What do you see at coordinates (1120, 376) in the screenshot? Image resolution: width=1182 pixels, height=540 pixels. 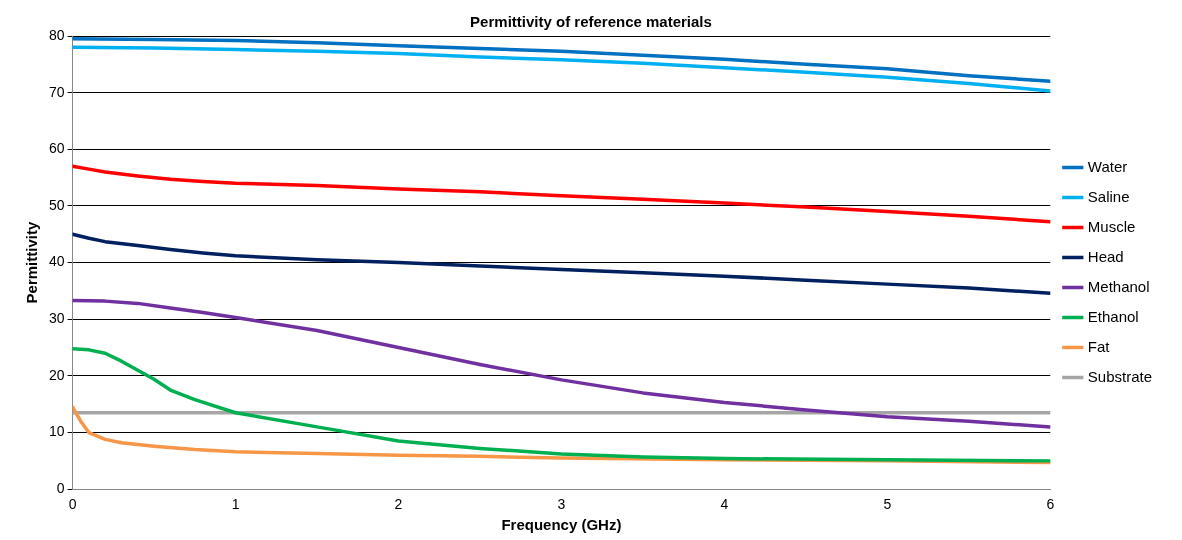 I see `legend-label: Substrate` at bounding box center [1120, 376].